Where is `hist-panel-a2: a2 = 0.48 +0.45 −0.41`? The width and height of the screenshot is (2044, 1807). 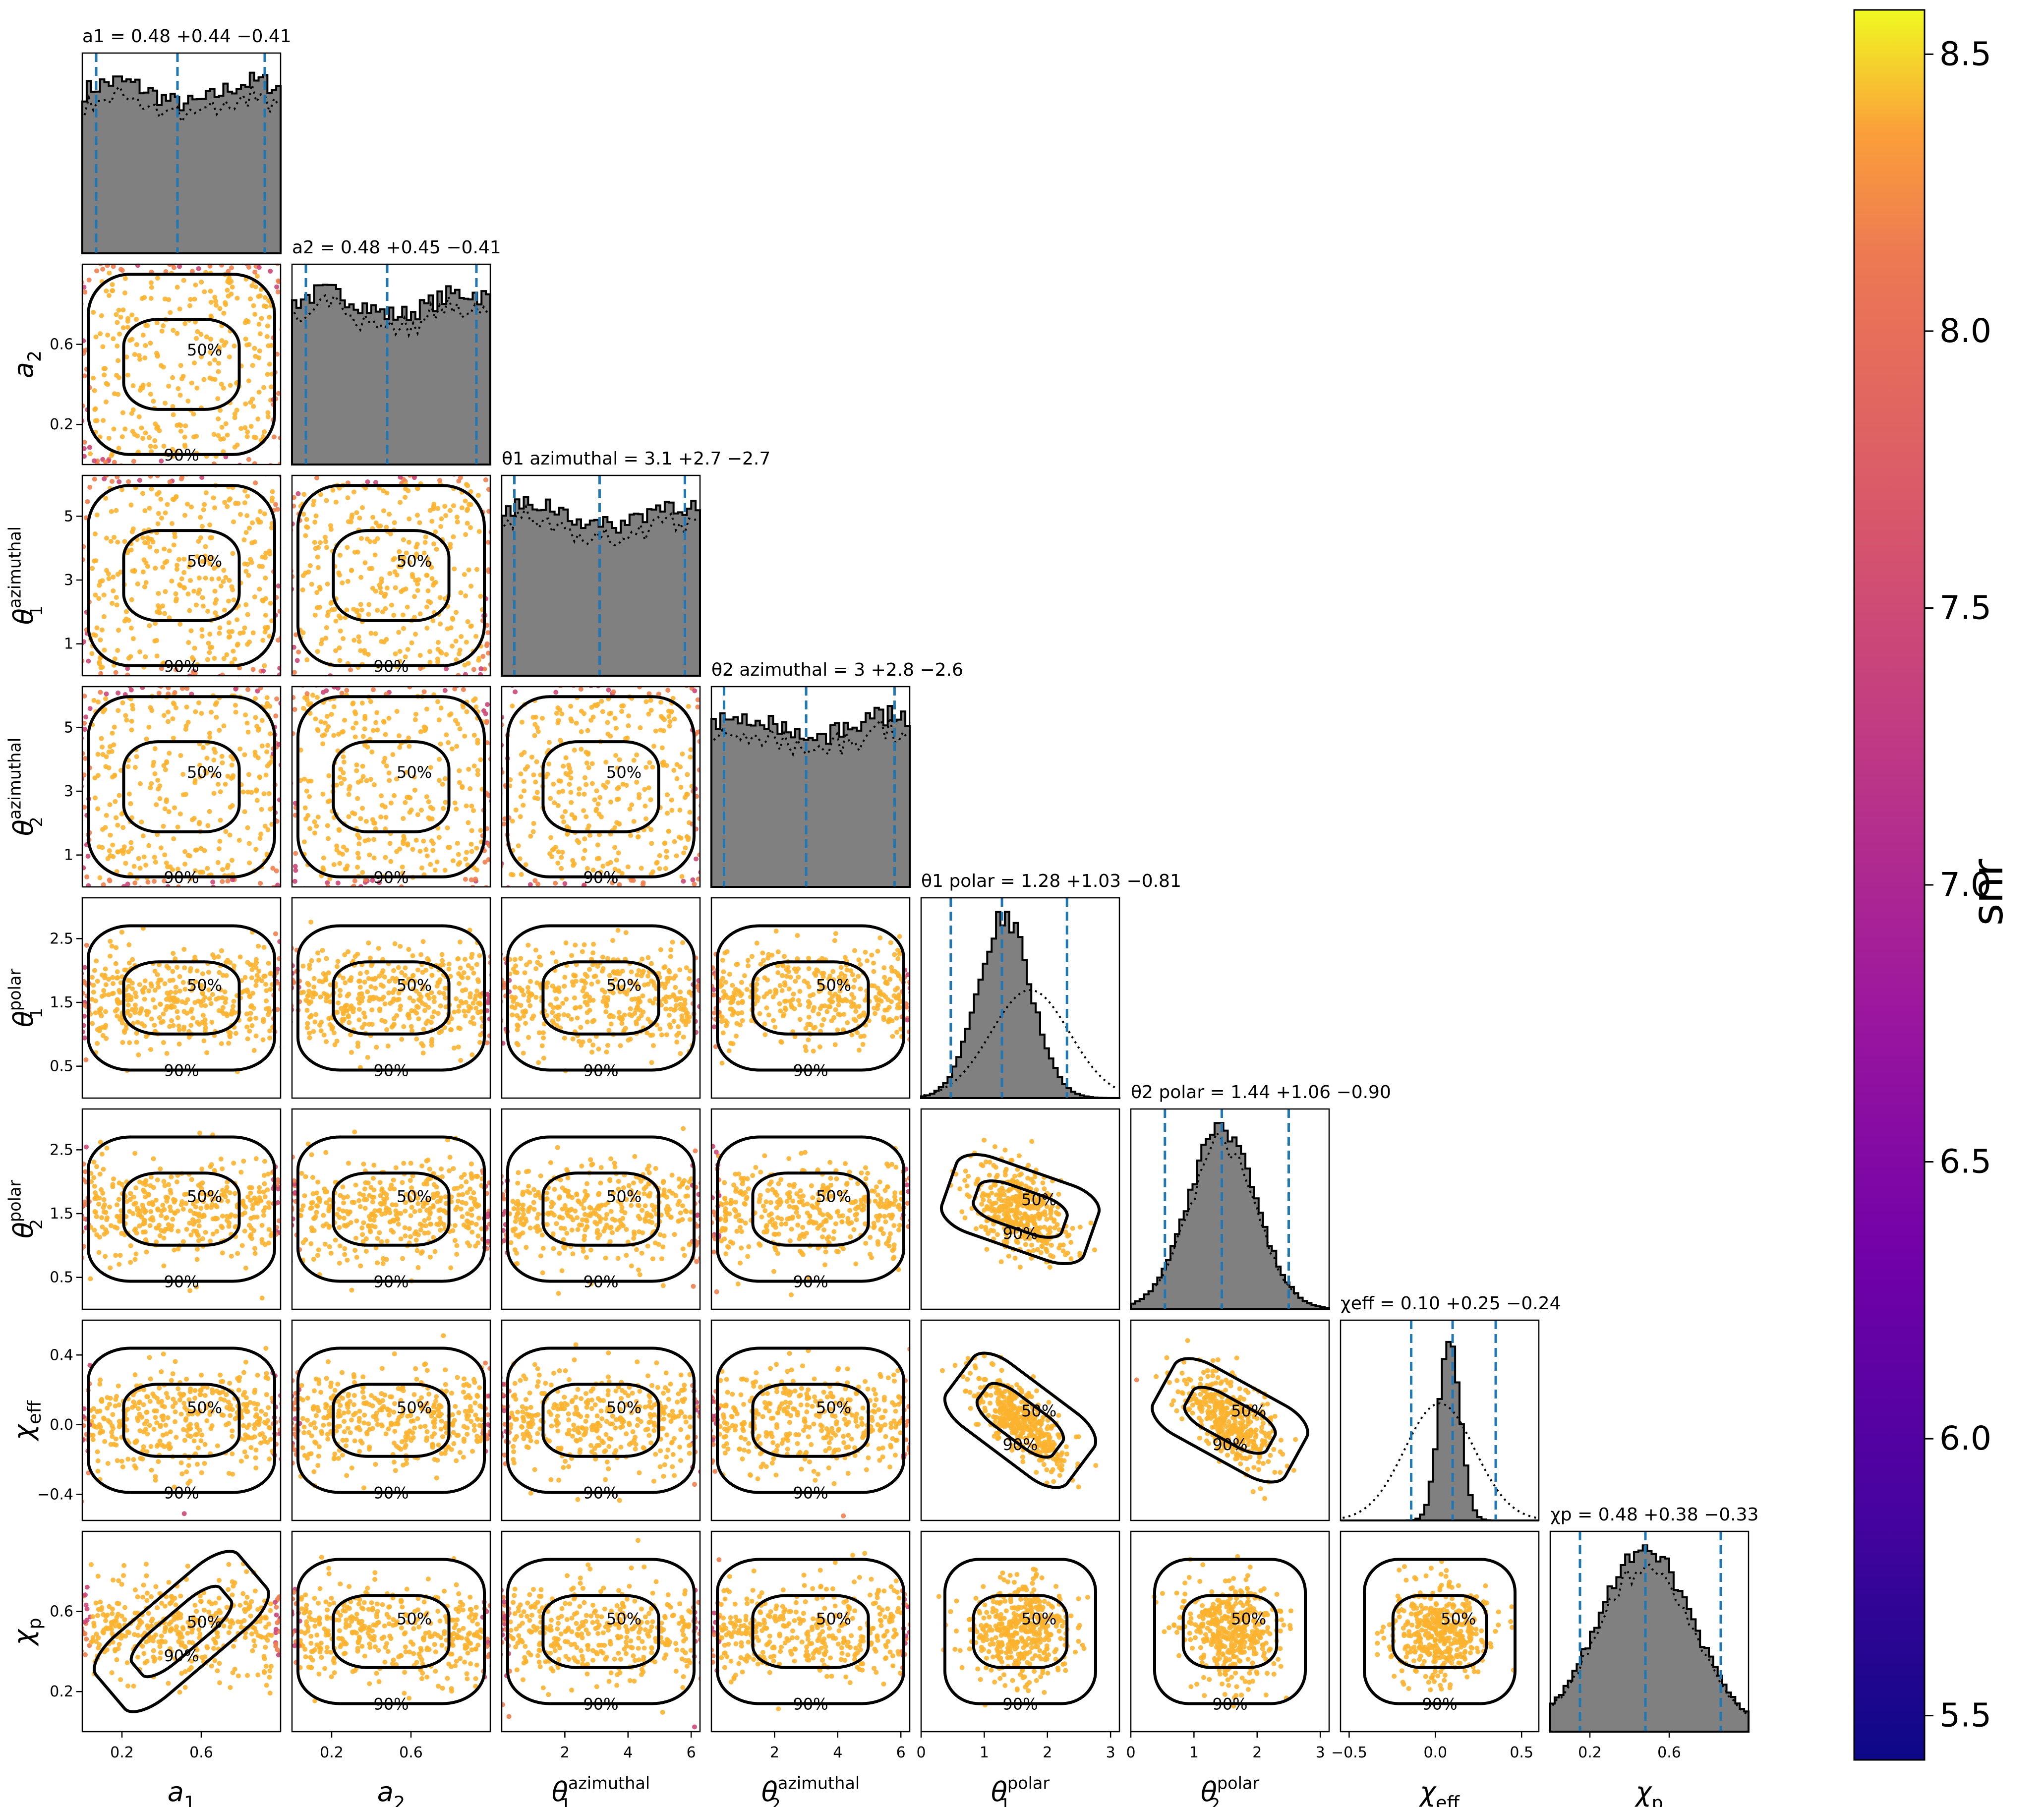 hist-panel-a2: a2 = 0.48 +0.45 −0.41 is located at coordinates (396, 351).